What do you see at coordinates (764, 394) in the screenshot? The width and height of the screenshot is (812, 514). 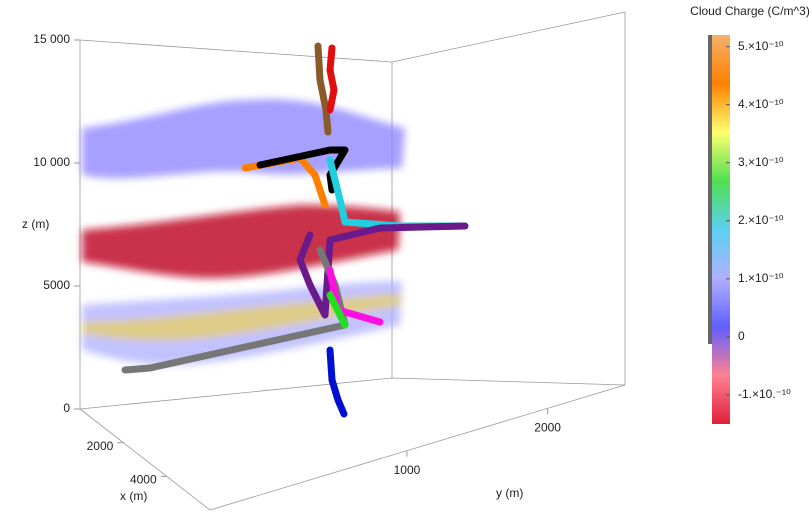 I see `colorbar-tick-label: -1.×10.⁻¹⁰` at bounding box center [764, 394].